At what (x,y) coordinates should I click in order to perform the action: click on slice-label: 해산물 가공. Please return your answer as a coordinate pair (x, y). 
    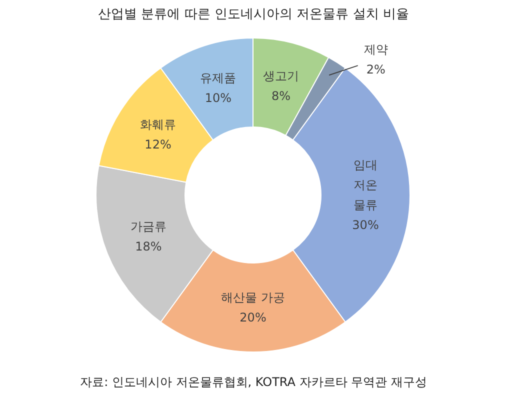
    Looking at the image, I should click on (253, 297).